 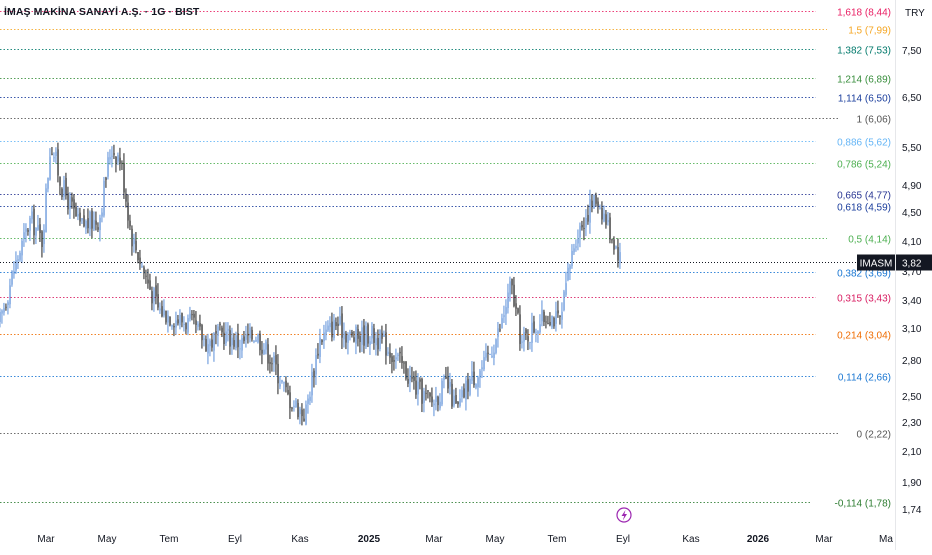 What do you see at coordinates (912, 98) in the screenshot?
I see `y-tick-label: 6,50` at bounding box center [912, 98].